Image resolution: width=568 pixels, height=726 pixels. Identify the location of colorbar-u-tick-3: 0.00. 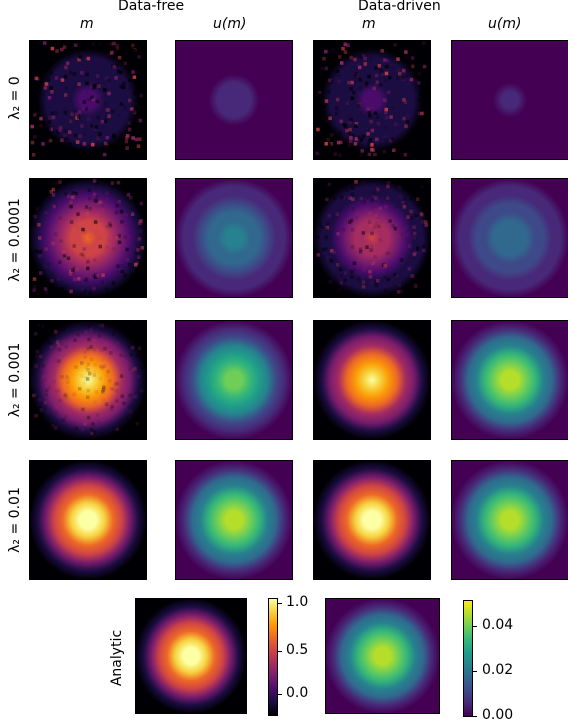
(498, 715).